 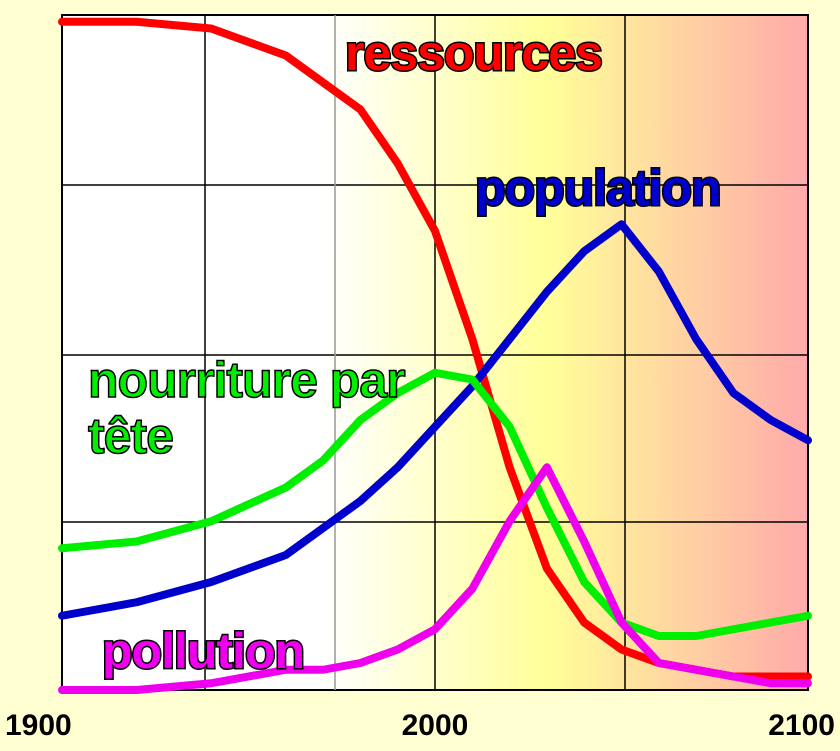 I want to click on x-tick-label: 1900, so click(x=38, y=725).